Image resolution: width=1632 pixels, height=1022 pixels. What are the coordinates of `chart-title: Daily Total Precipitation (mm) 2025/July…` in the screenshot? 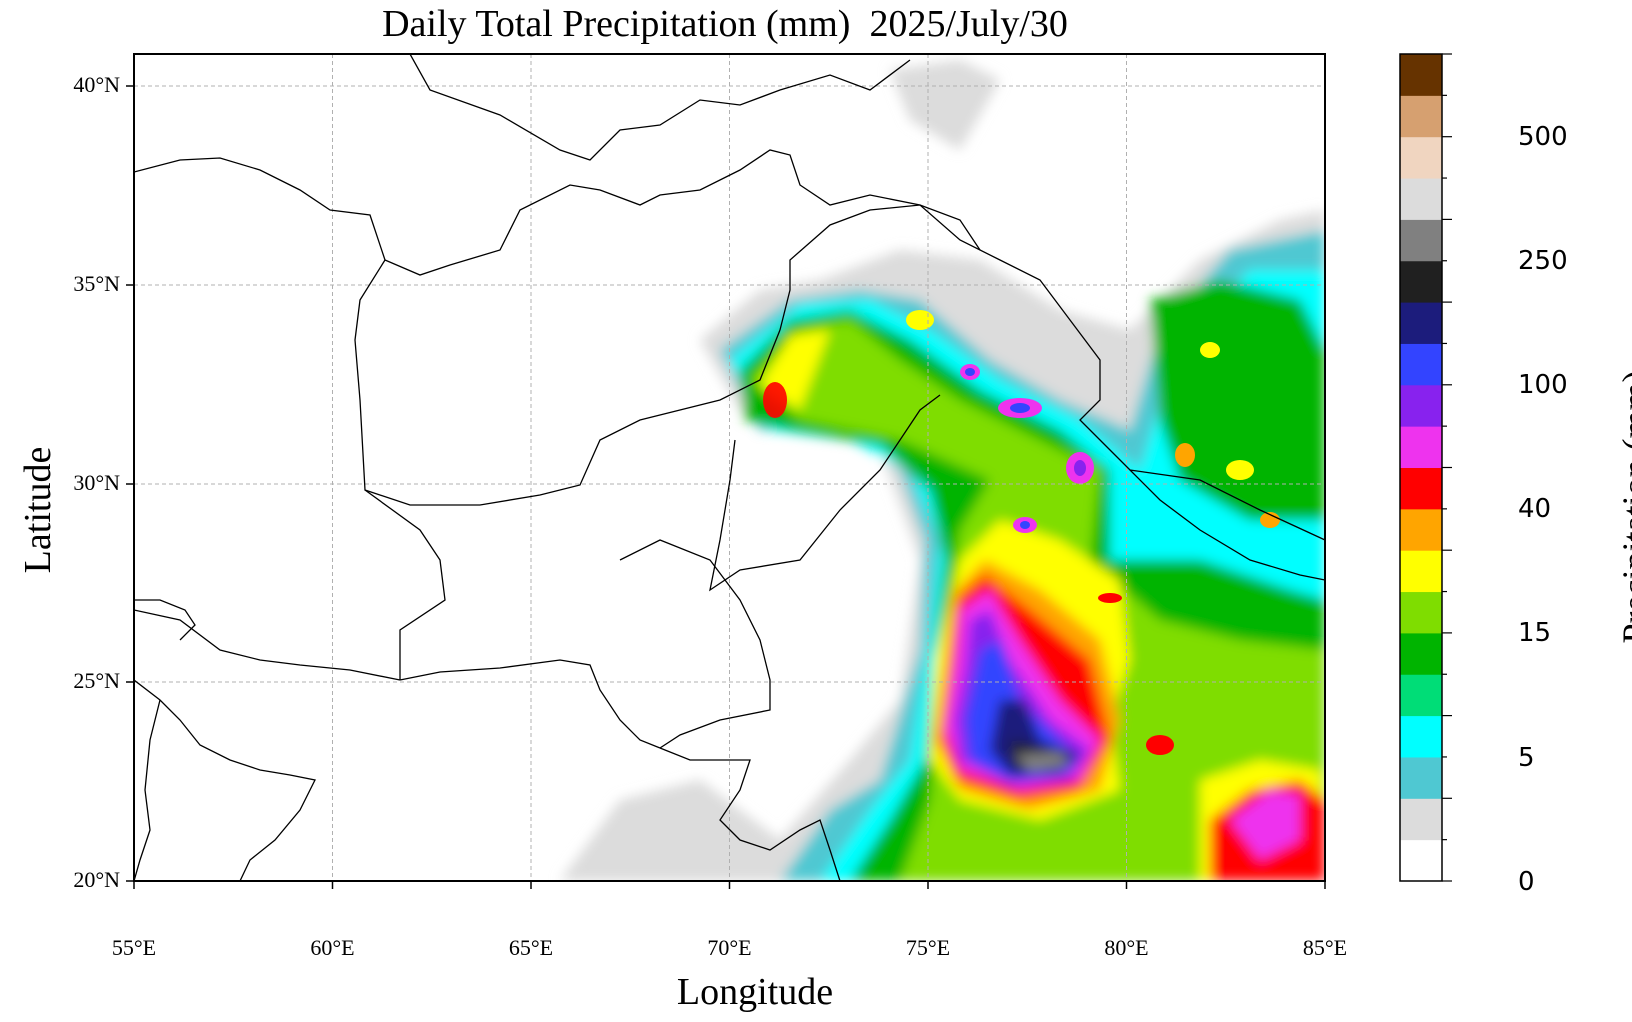 It's located at (725, 24).